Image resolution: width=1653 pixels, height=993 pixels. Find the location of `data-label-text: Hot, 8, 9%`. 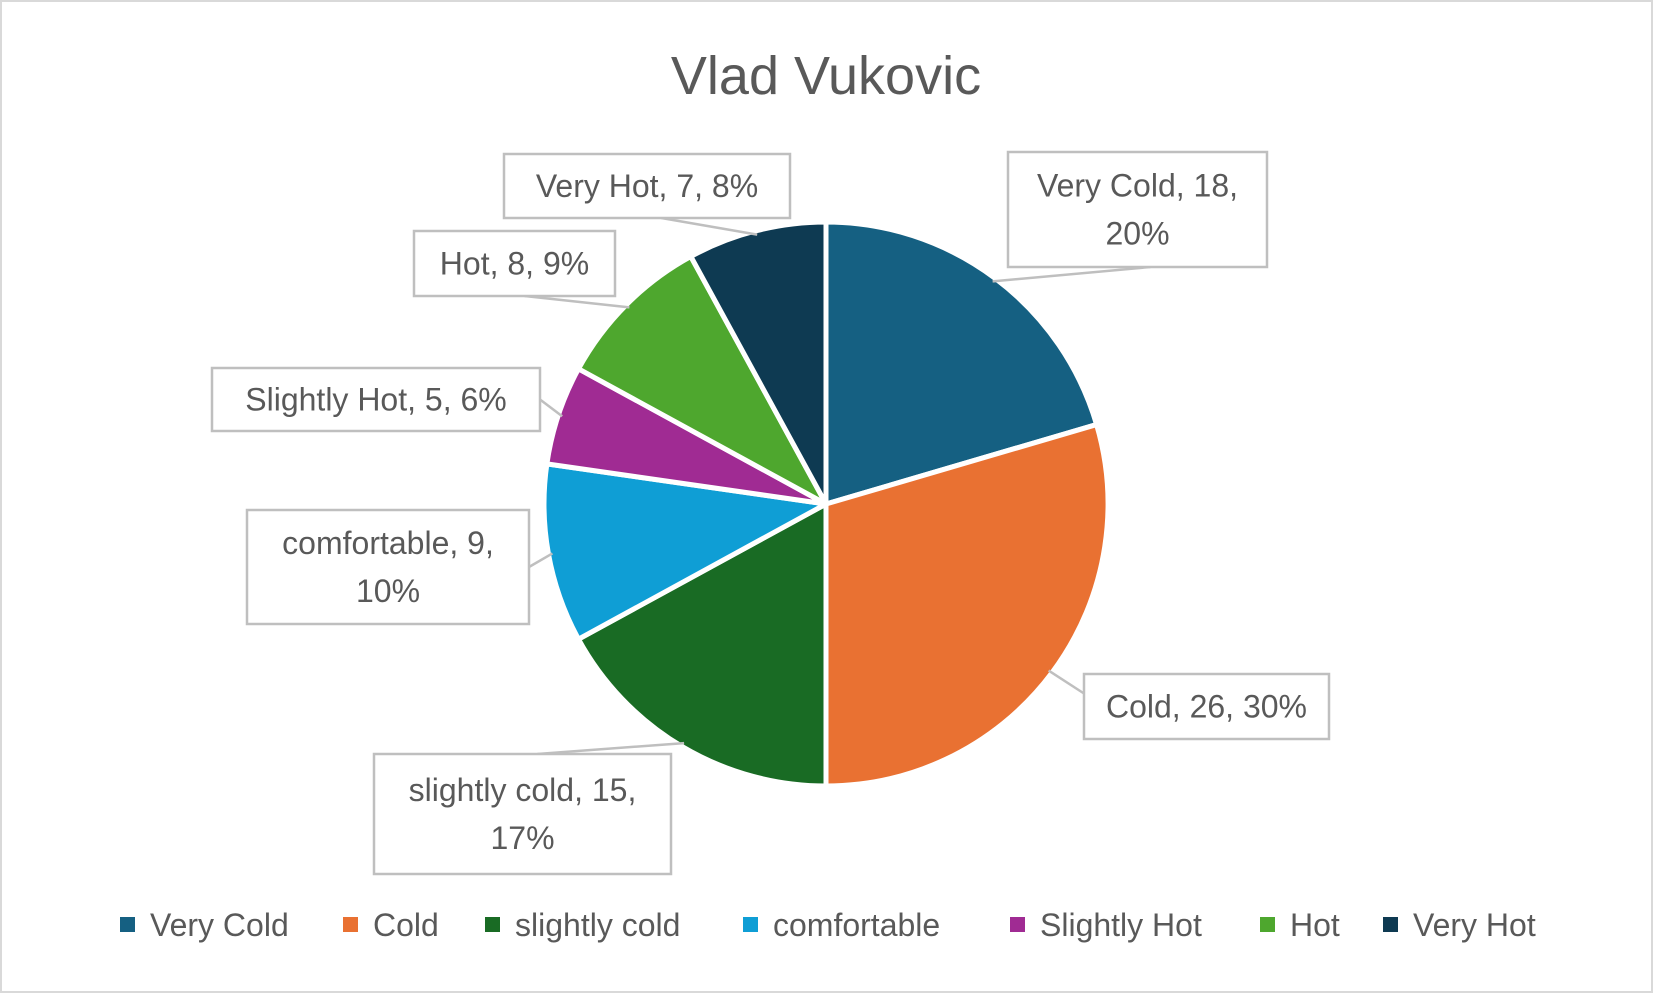

data-label-text: Hot, 8, 9% is located at coordinates (514, 264).